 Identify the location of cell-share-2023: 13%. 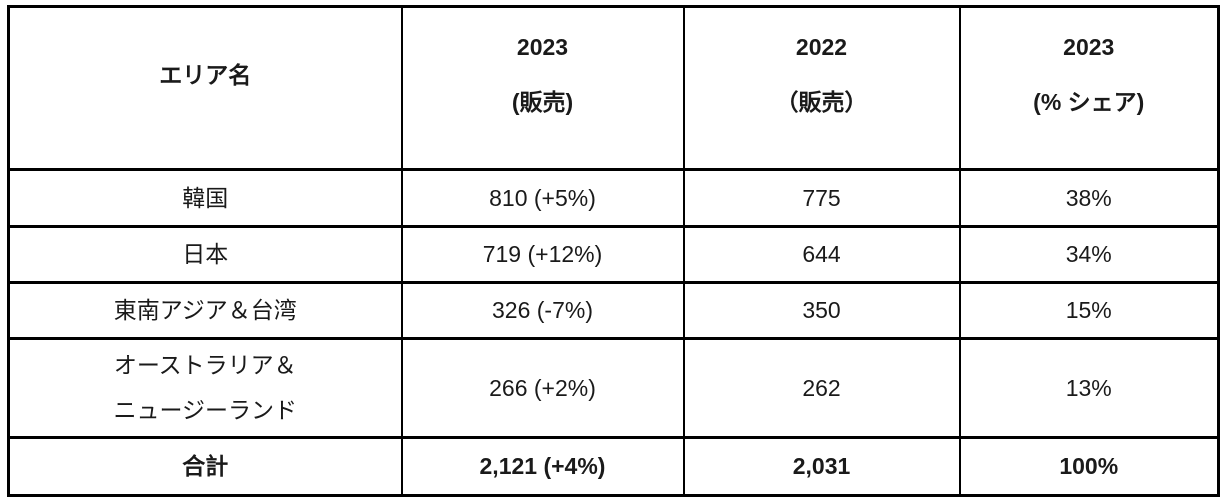
(1089, 388).